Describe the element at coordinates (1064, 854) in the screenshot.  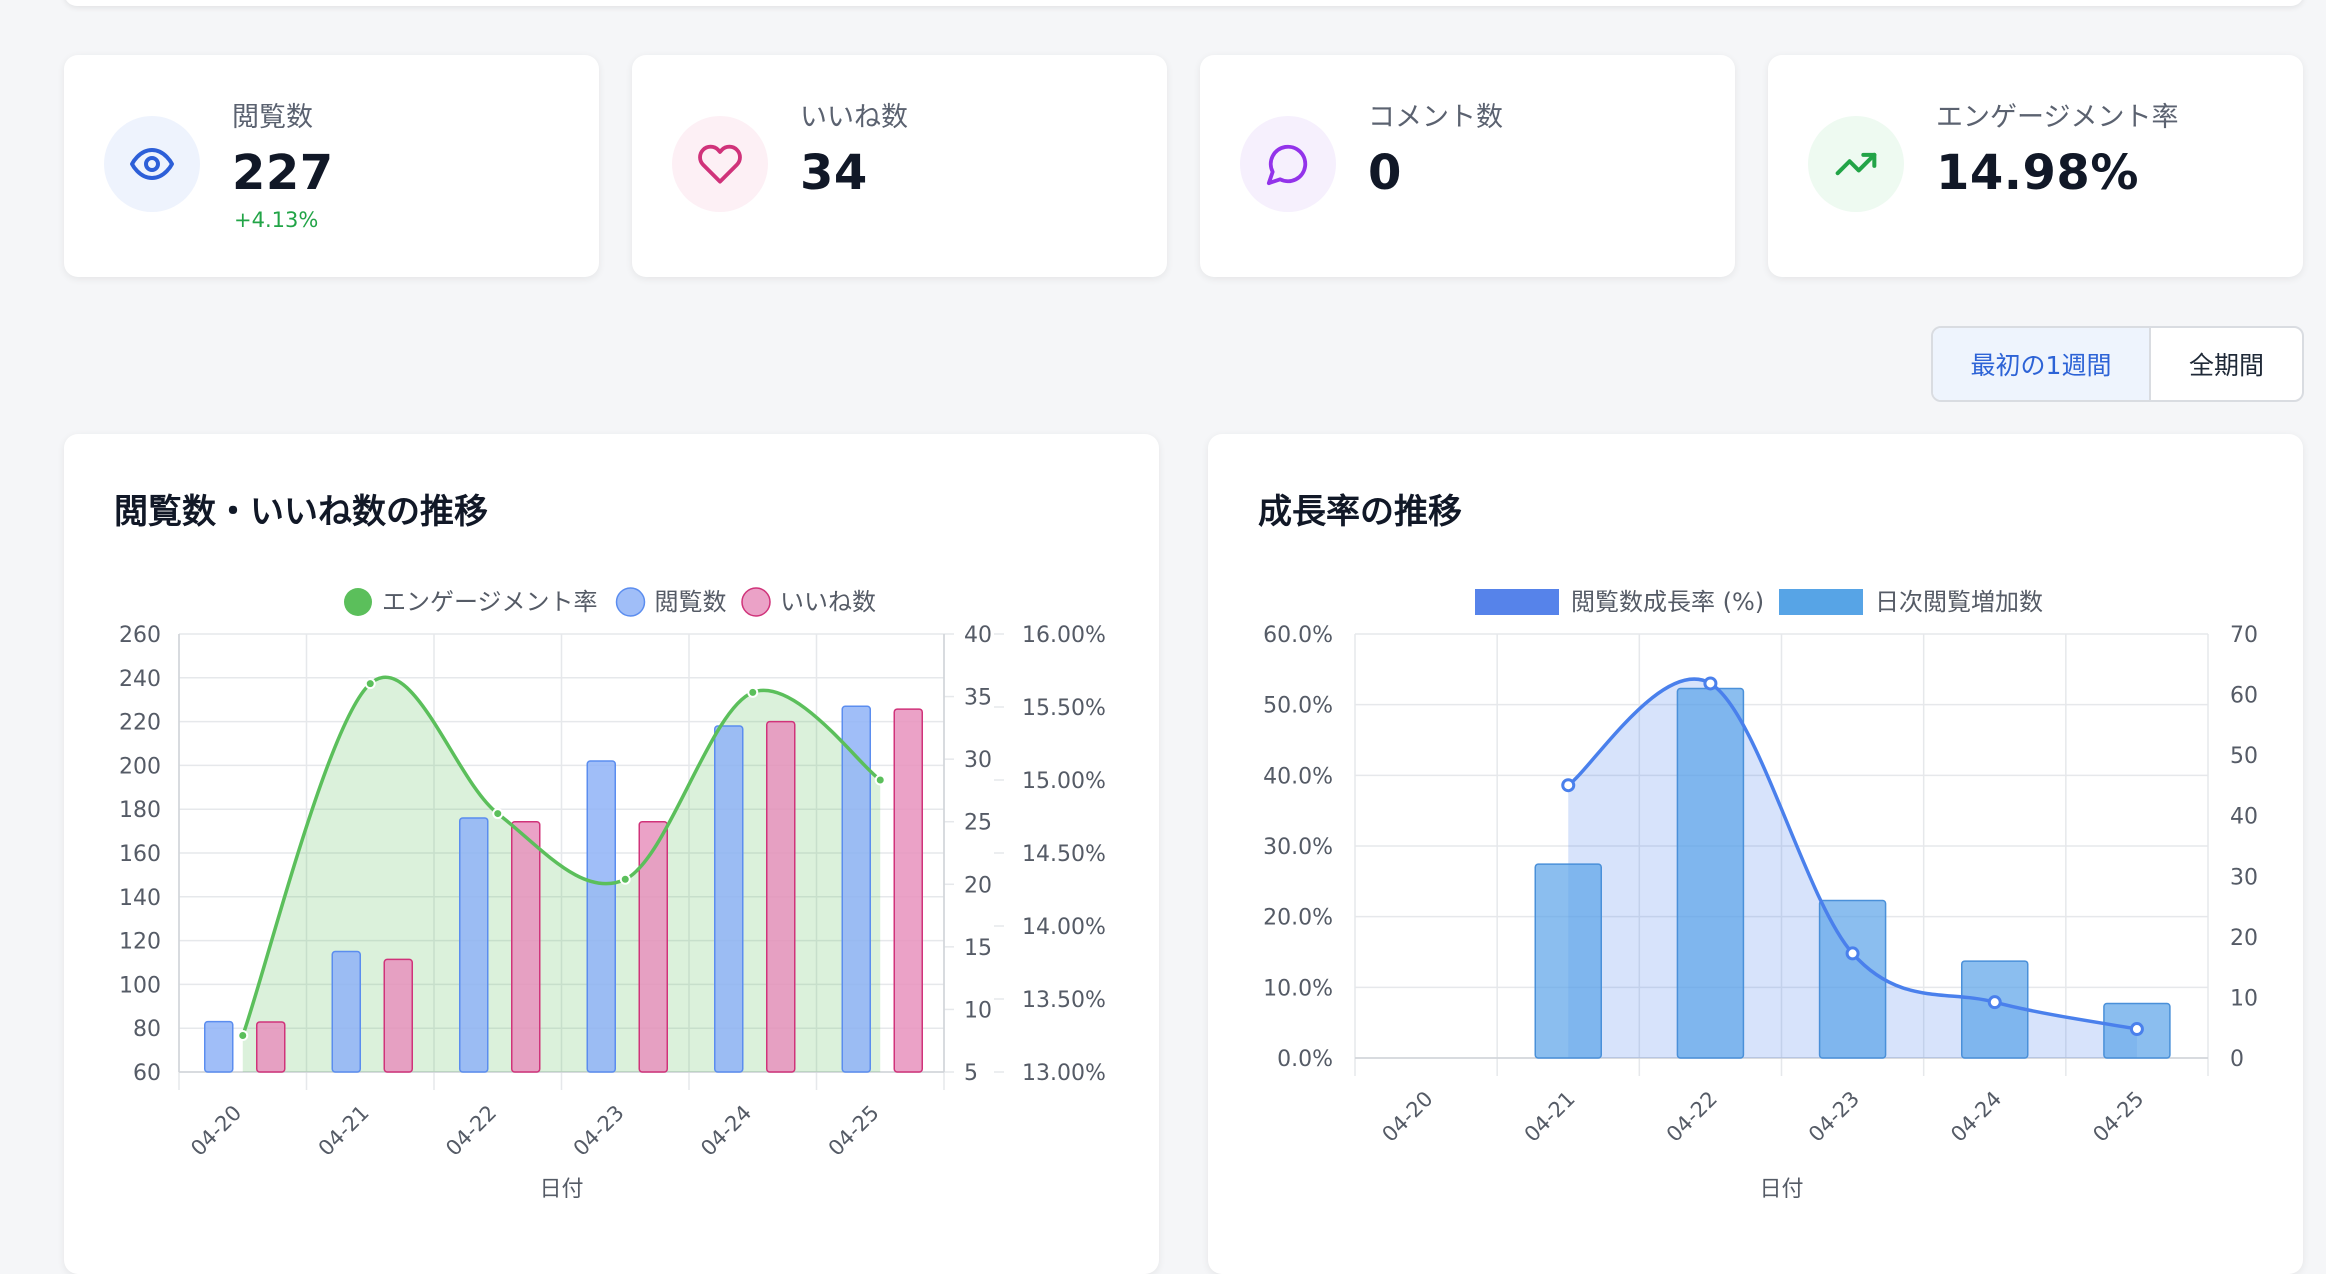
I see `y-tick-right-percent: 14.50%` at that location.